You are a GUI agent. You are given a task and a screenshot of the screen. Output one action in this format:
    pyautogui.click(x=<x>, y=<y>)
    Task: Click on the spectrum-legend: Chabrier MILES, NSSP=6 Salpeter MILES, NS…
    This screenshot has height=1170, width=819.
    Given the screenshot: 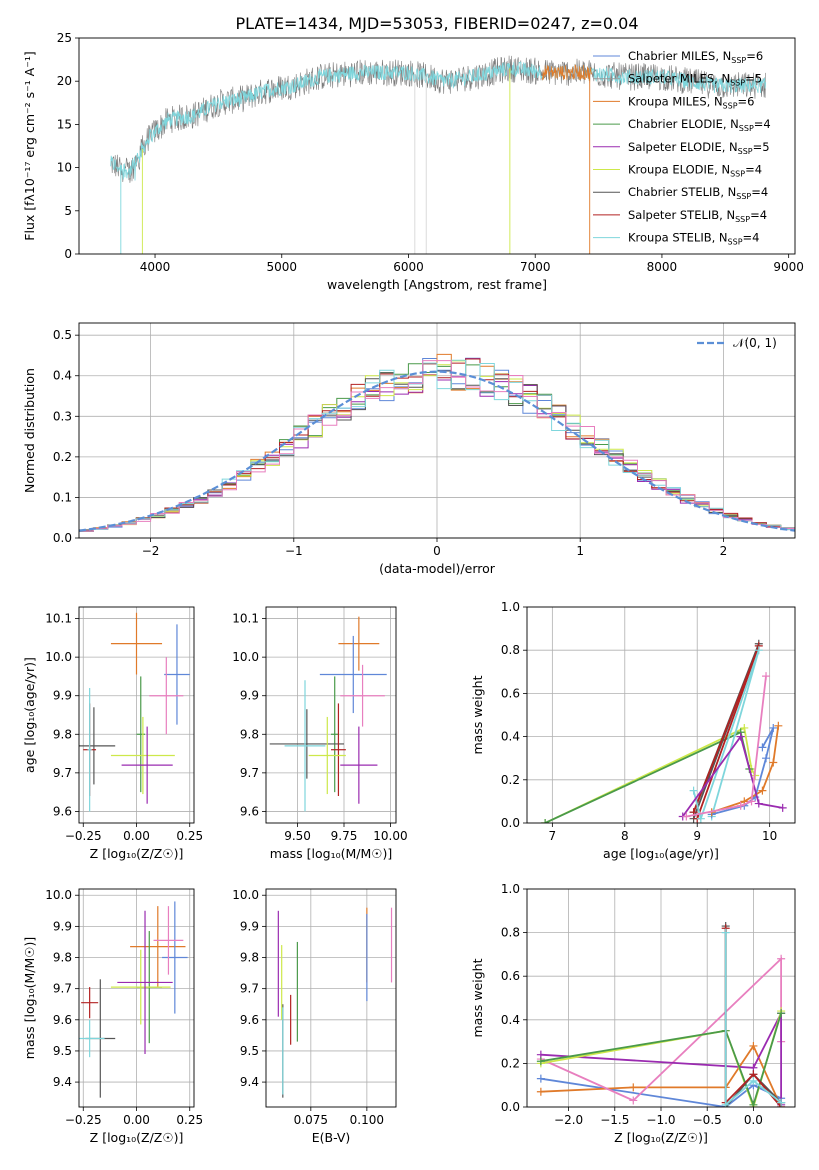 What is the action you would take?
    pyautogui.click(x=682, y=148)
    